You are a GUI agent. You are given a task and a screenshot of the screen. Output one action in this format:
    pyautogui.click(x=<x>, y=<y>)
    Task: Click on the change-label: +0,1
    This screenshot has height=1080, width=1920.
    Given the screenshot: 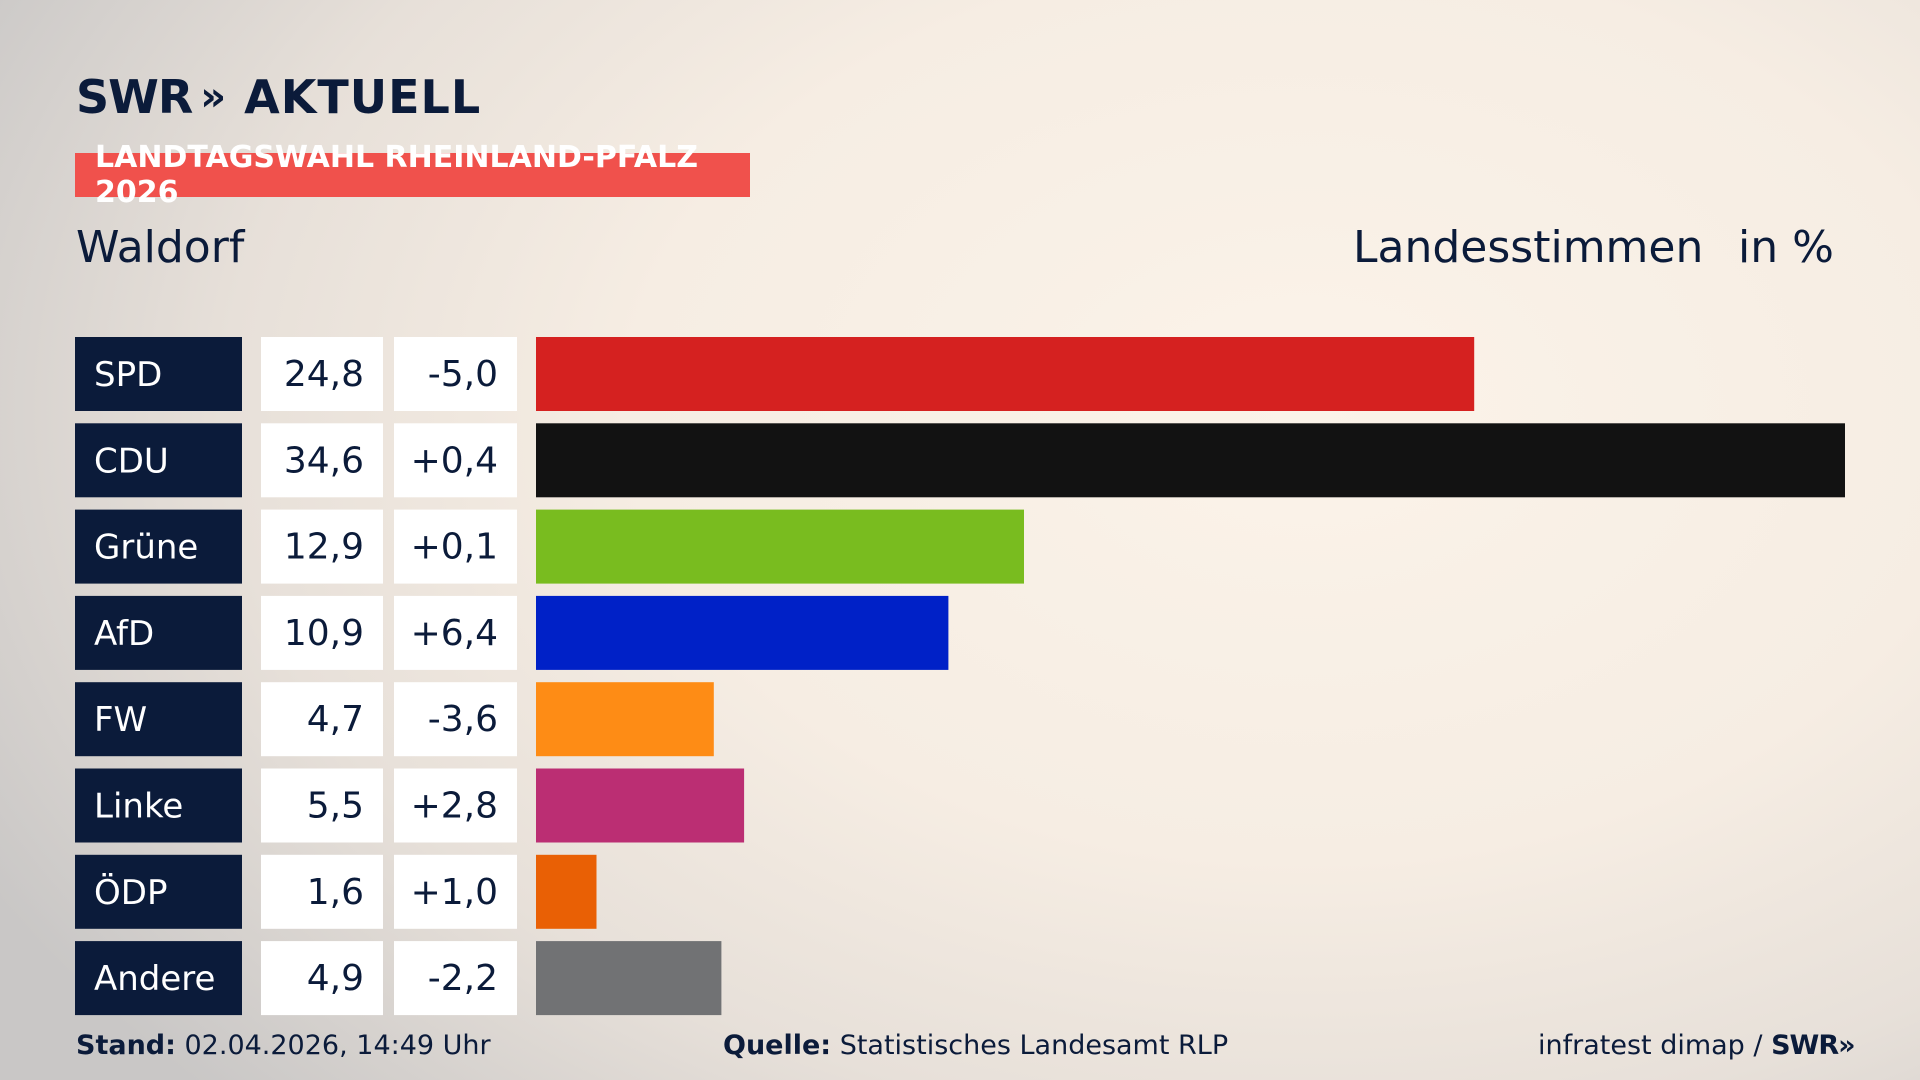 What is the action you would take?
    pyautogui.click(x=454, y=547)
    